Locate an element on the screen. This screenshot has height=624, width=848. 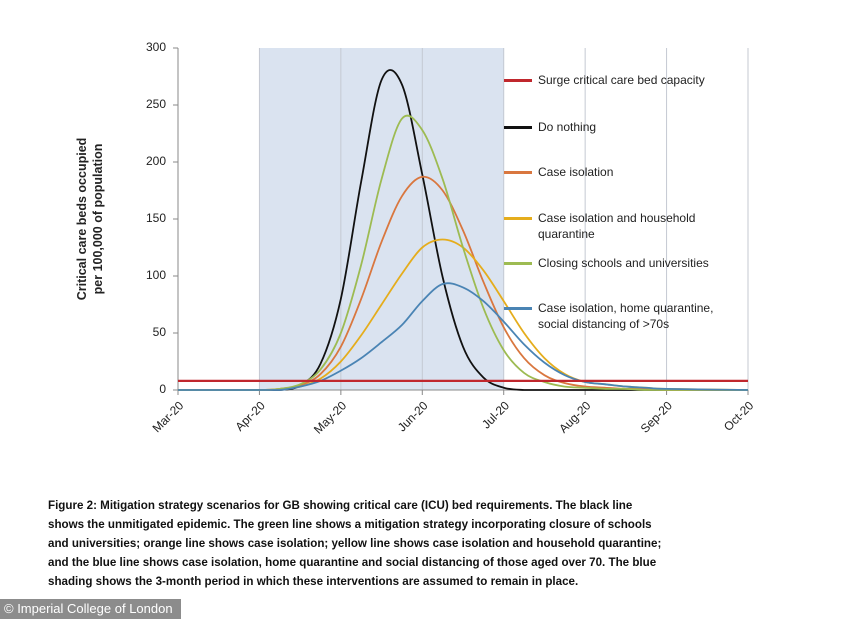
legend-label: Do nothing is located at coordinates (567, 127).